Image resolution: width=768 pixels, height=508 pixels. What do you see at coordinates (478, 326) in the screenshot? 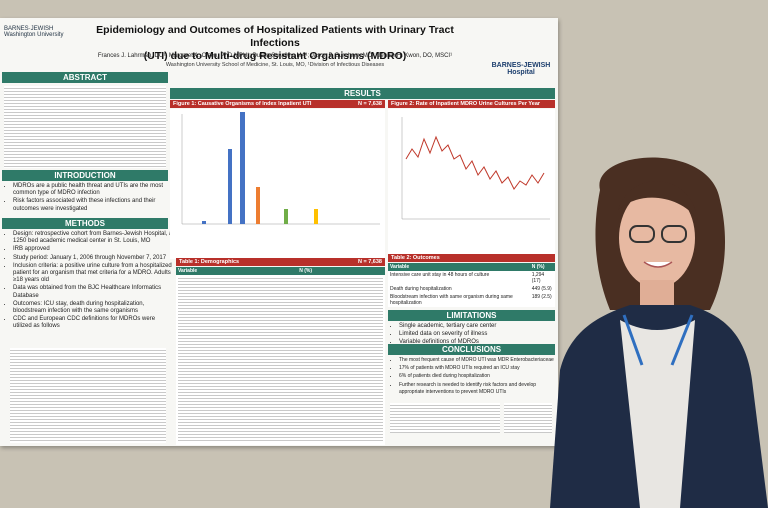
I see `bullet-item: Single academic, tertiary care center` at bounding box center [478, 326].